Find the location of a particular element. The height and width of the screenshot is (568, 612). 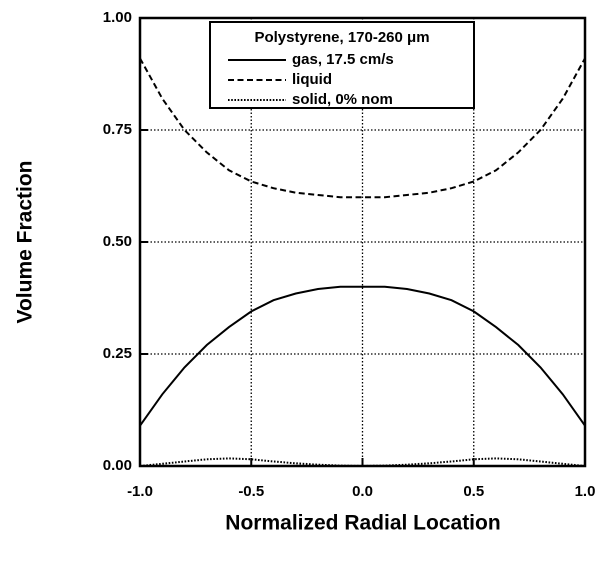

y-axis-label: Volume Fraction is located at coordinates (25, 242).